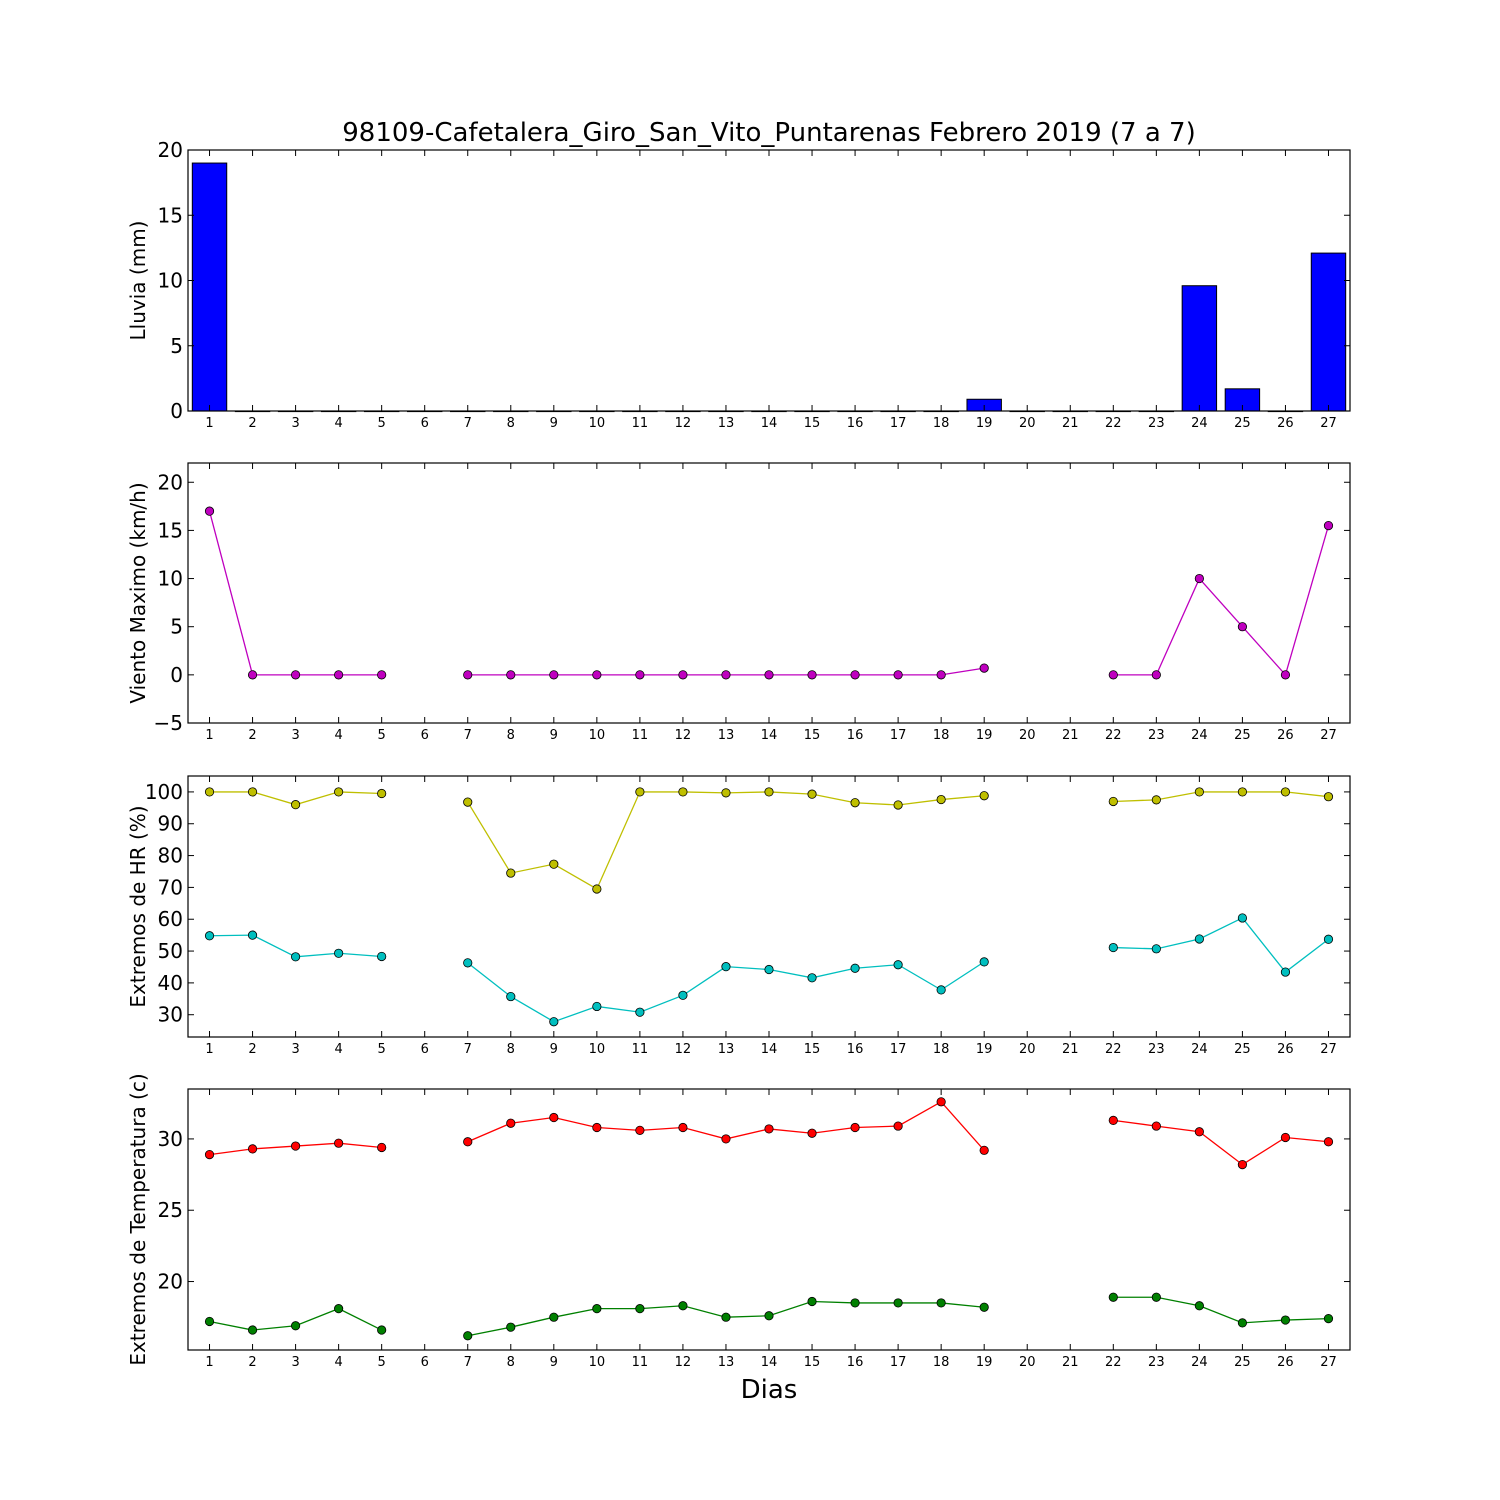  What do you see at coordinates (170, 530) in the screenshot?
I see `y-tick-label: 15` at bounding box center [170, 530].